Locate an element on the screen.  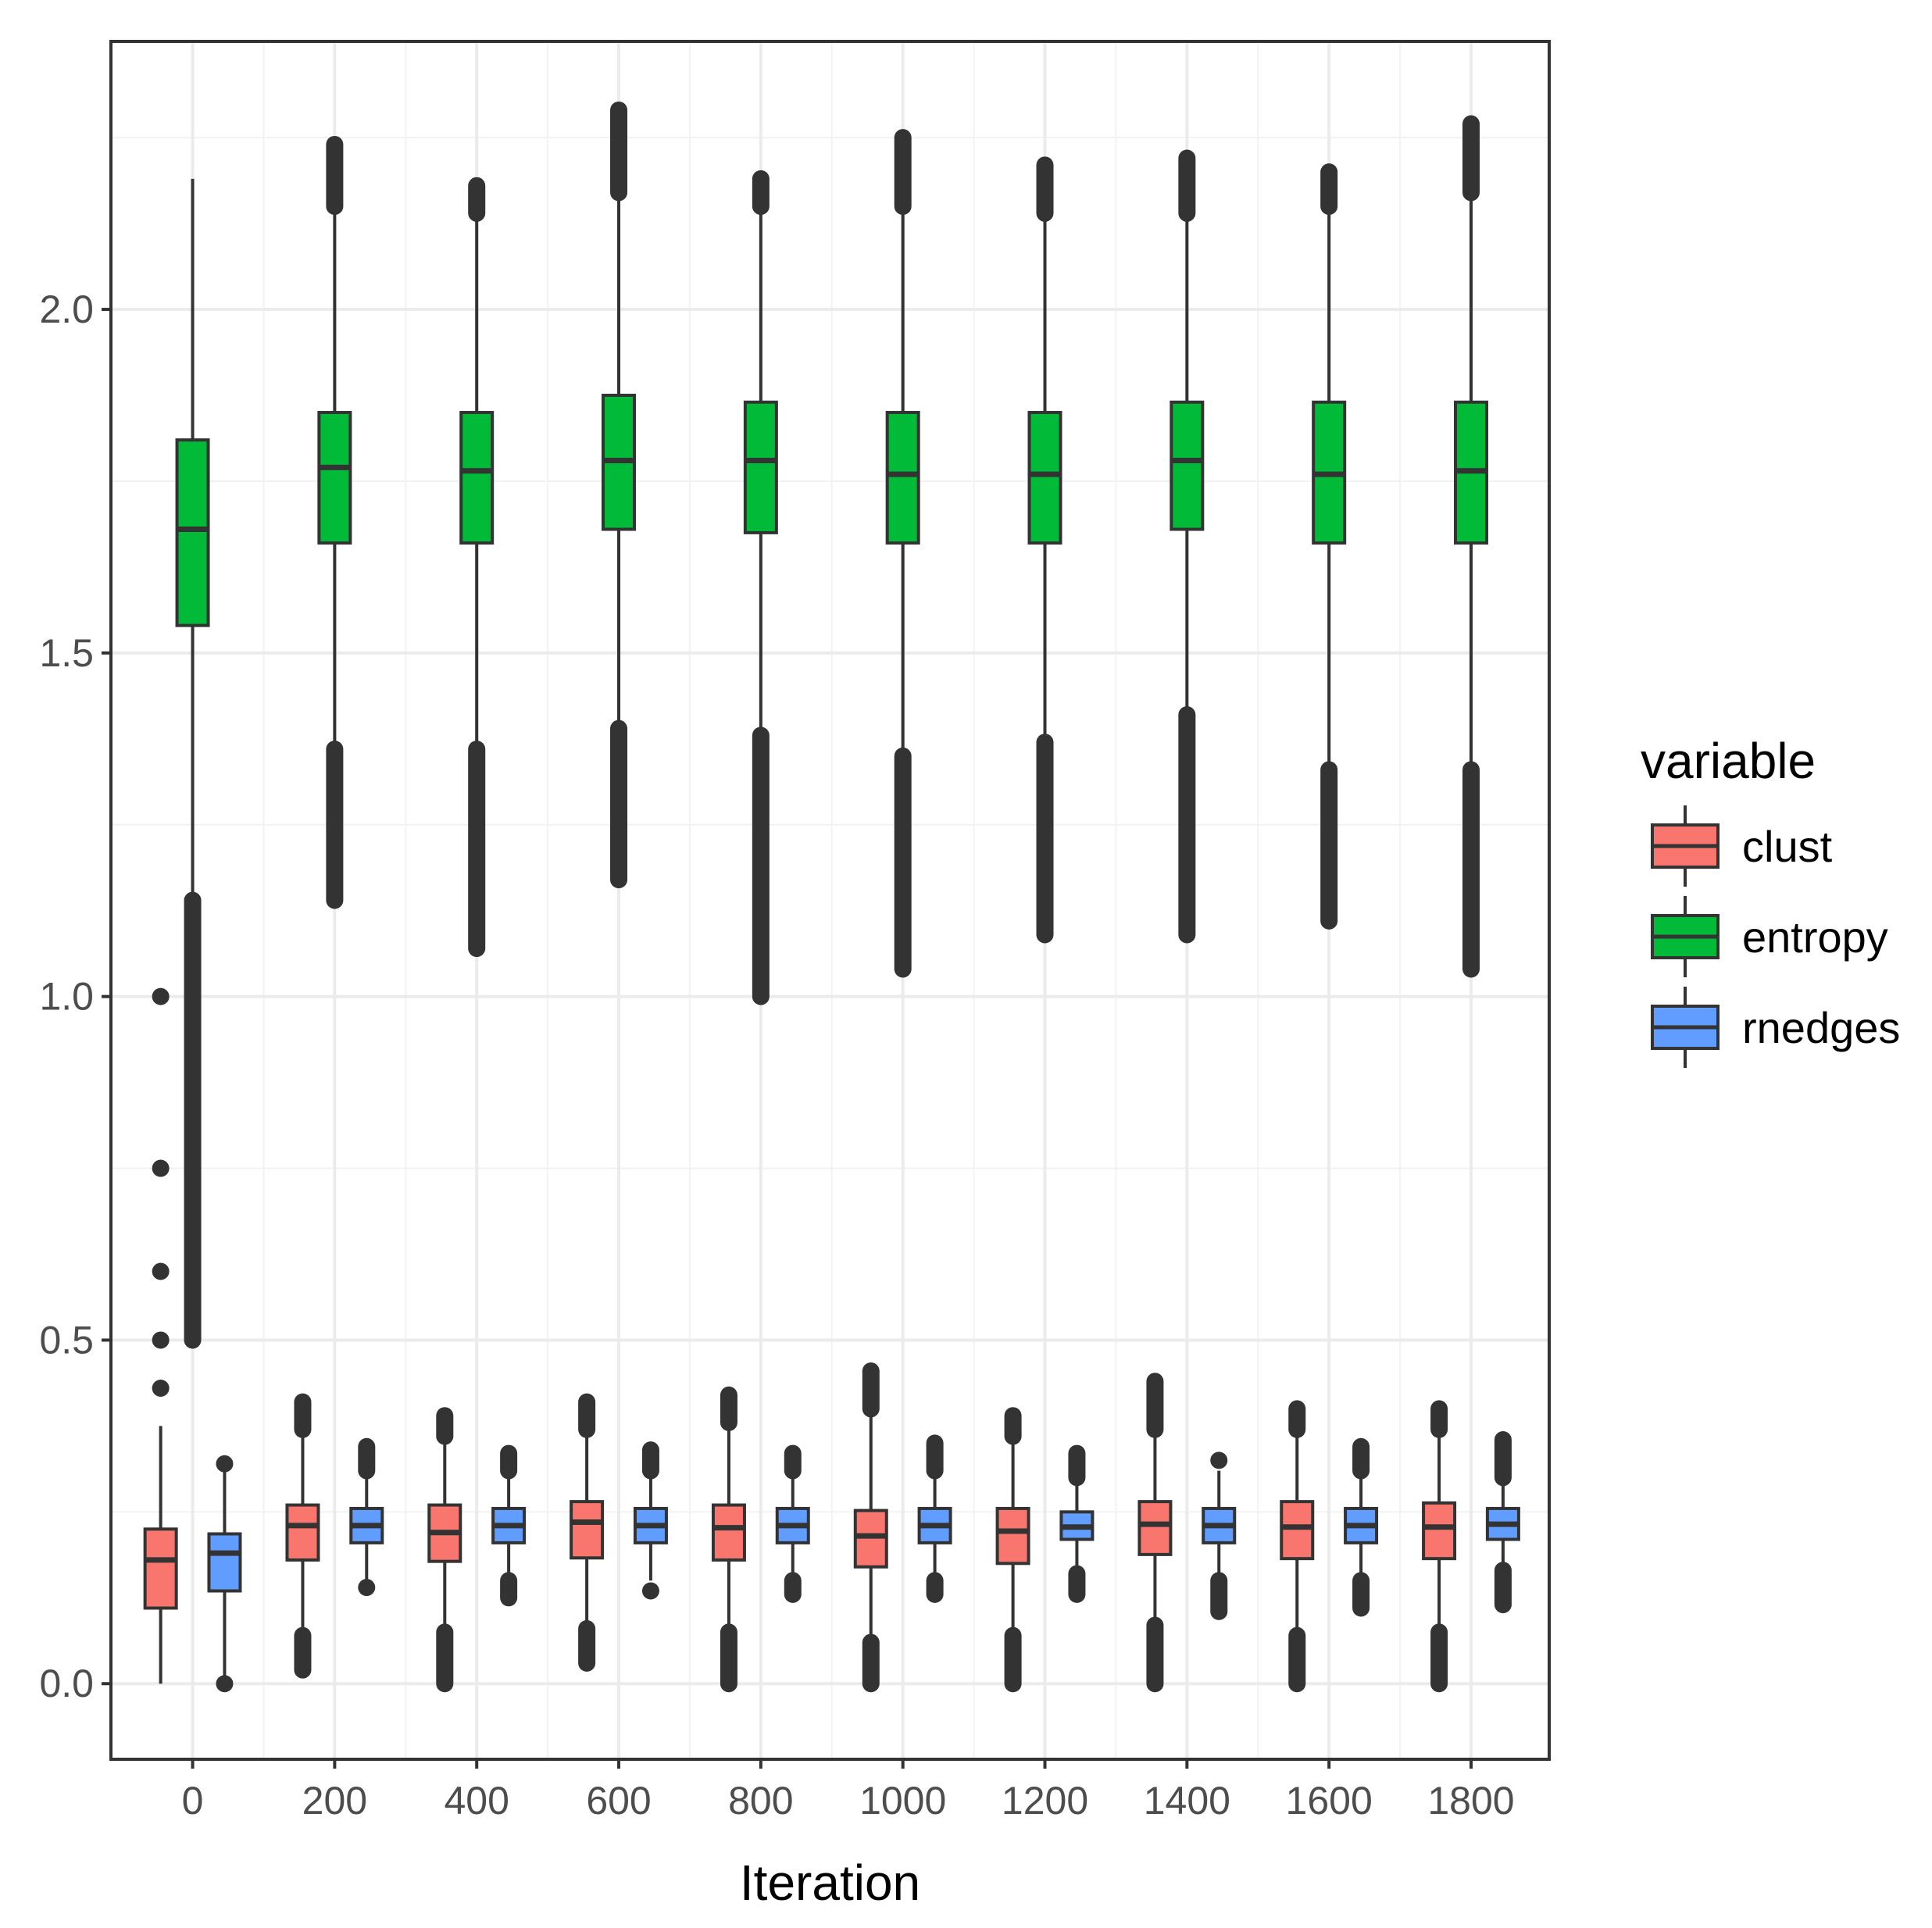
legend-label: entropy is located at coordinates (1815, 937).